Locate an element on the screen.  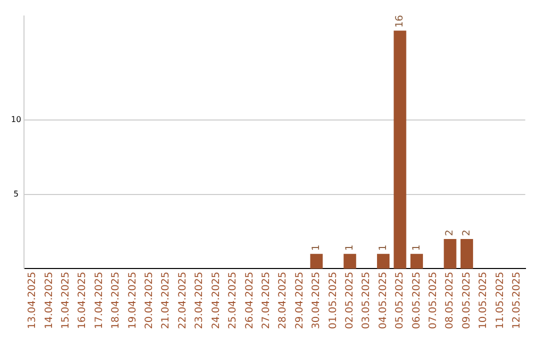
x-tick-label: 08.05.2025 is located at coordinates (450, 301).